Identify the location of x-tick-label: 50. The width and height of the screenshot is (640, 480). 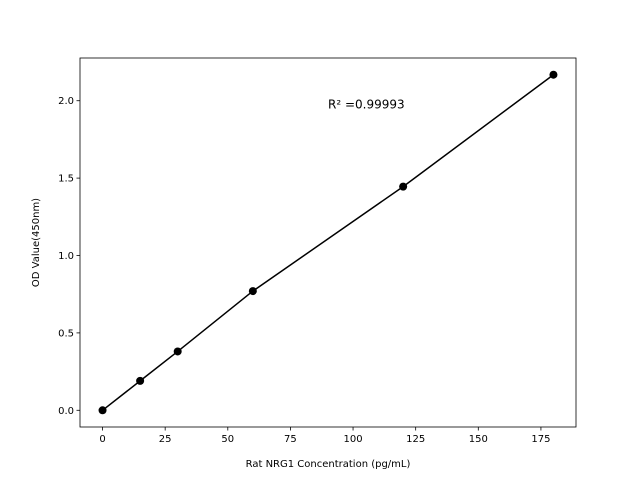
(227, 439).